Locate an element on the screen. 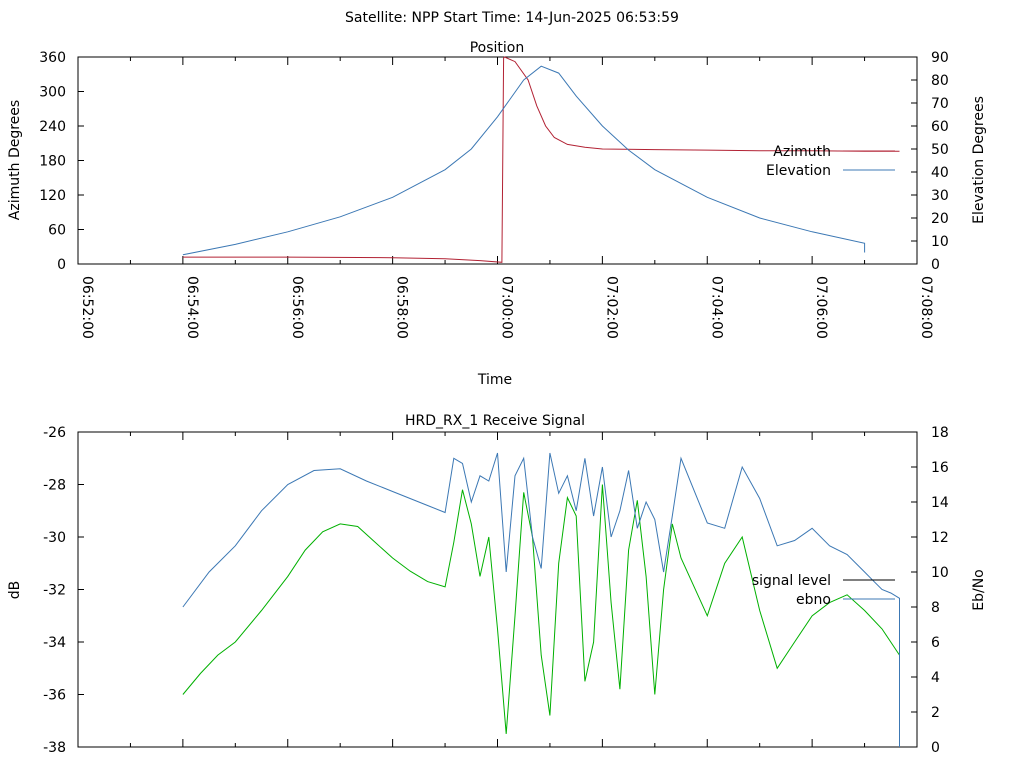 Image resolution: width=1024 pixels, height=768 pixels. signal-legend-label: signal level is located at coordinates (791, 581).